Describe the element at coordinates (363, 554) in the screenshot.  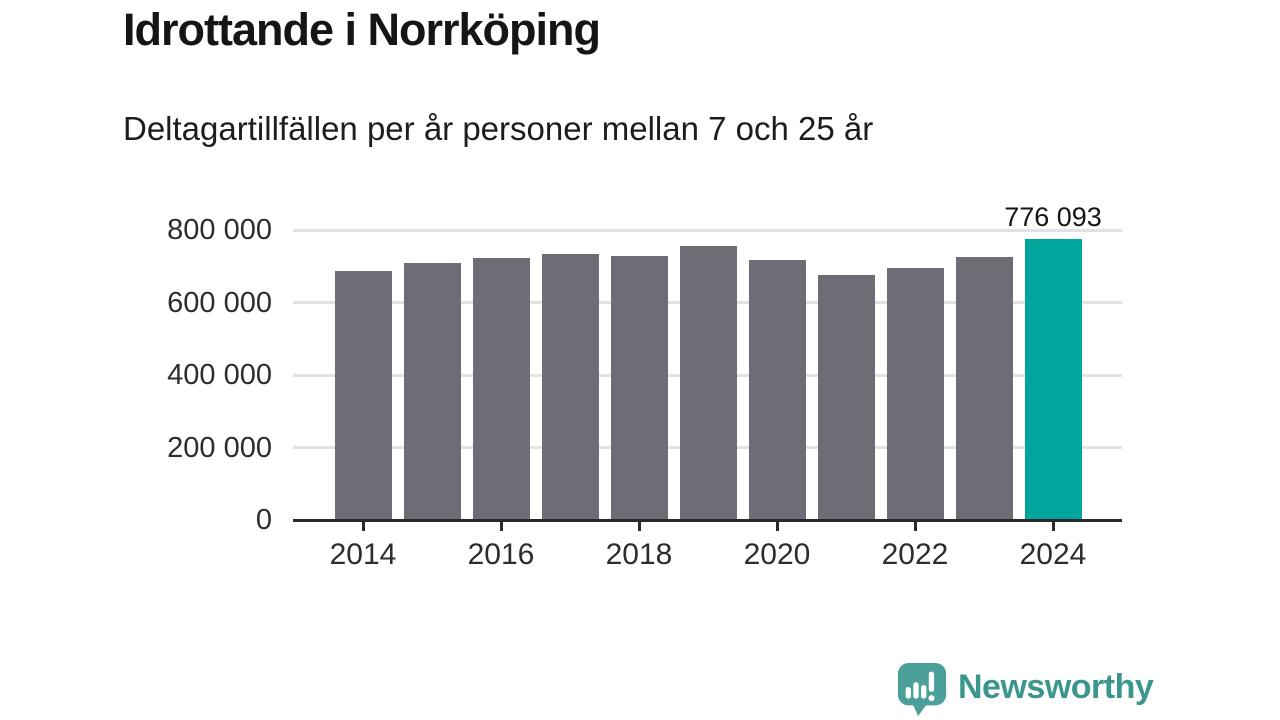
I see `x-axis-label: 2014` at that location.